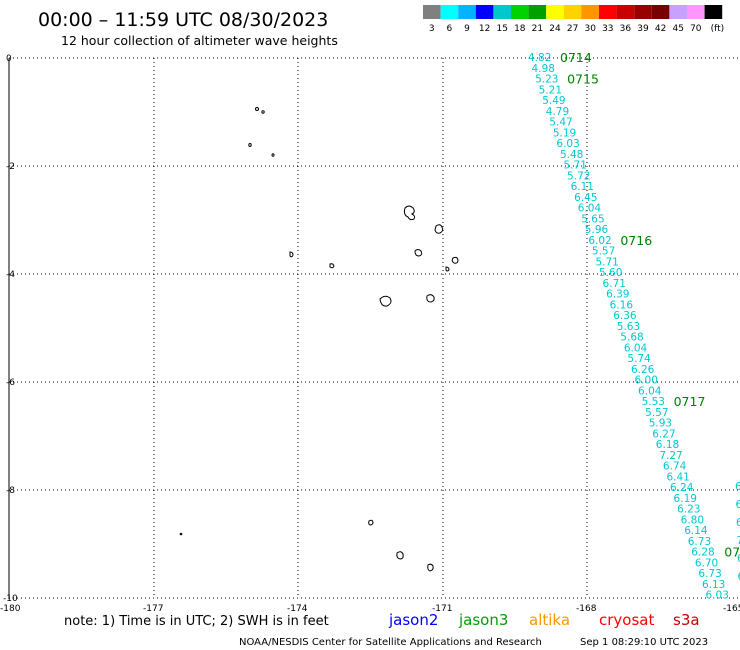 Image resolution: width=740 pixels, height=650 pixels. Describe the element at coordinates (555, 29) in the screenshot. I see `legend-label: 24` at that location.